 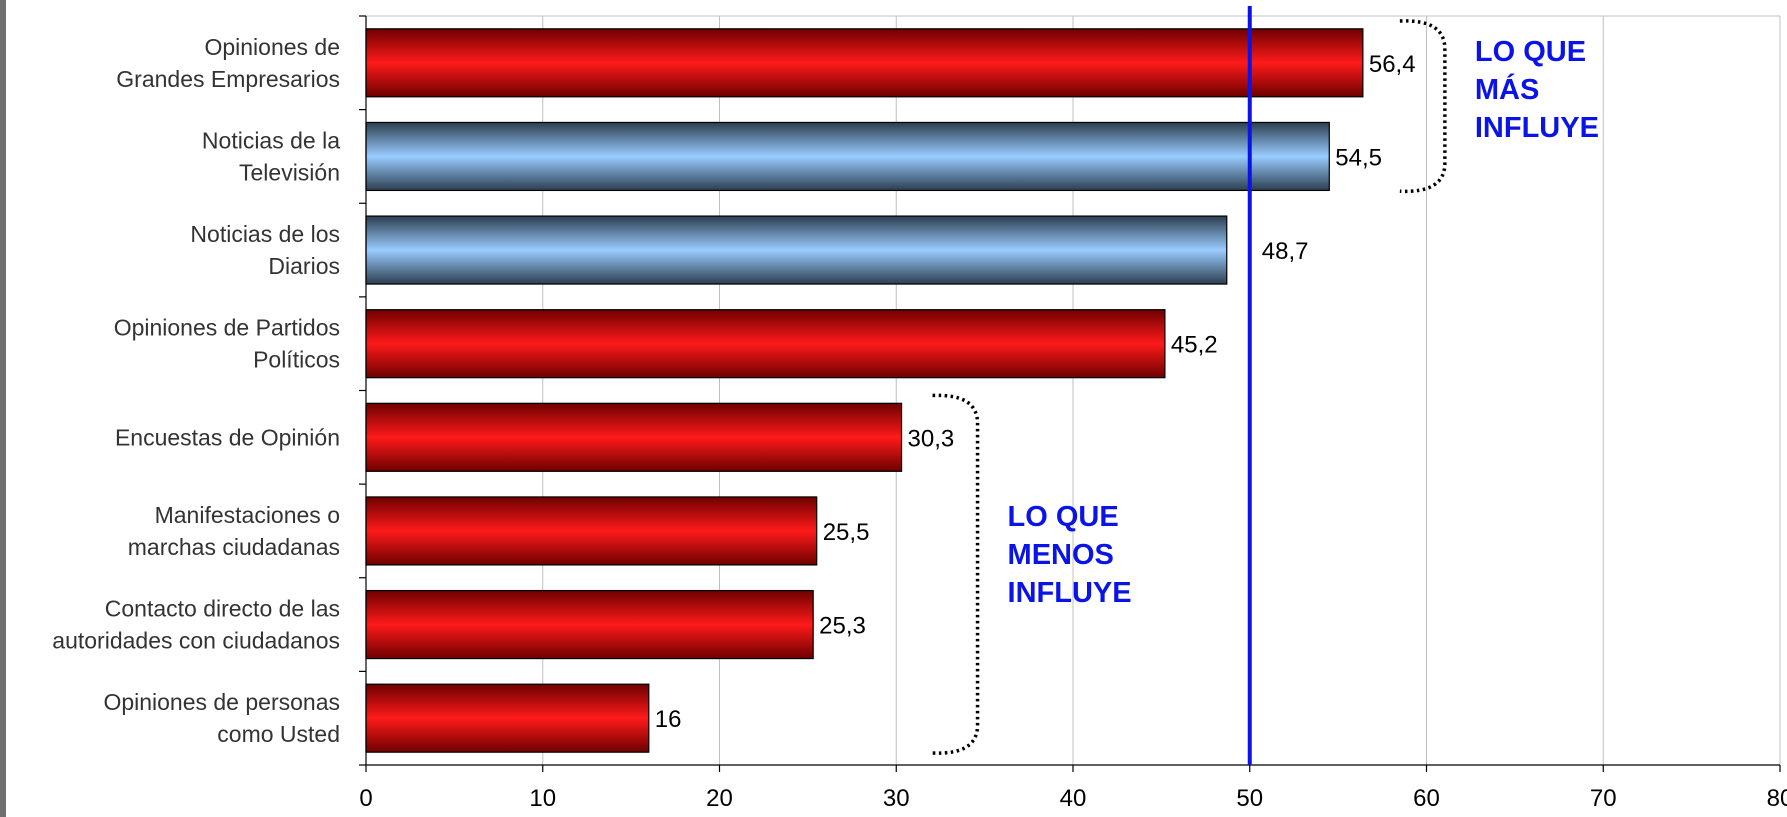 What do you see at coordinates (1507, 89) in the screenshot?
I see `annotation-0-line-1: MÁS` at bounding box center [1507, 89].